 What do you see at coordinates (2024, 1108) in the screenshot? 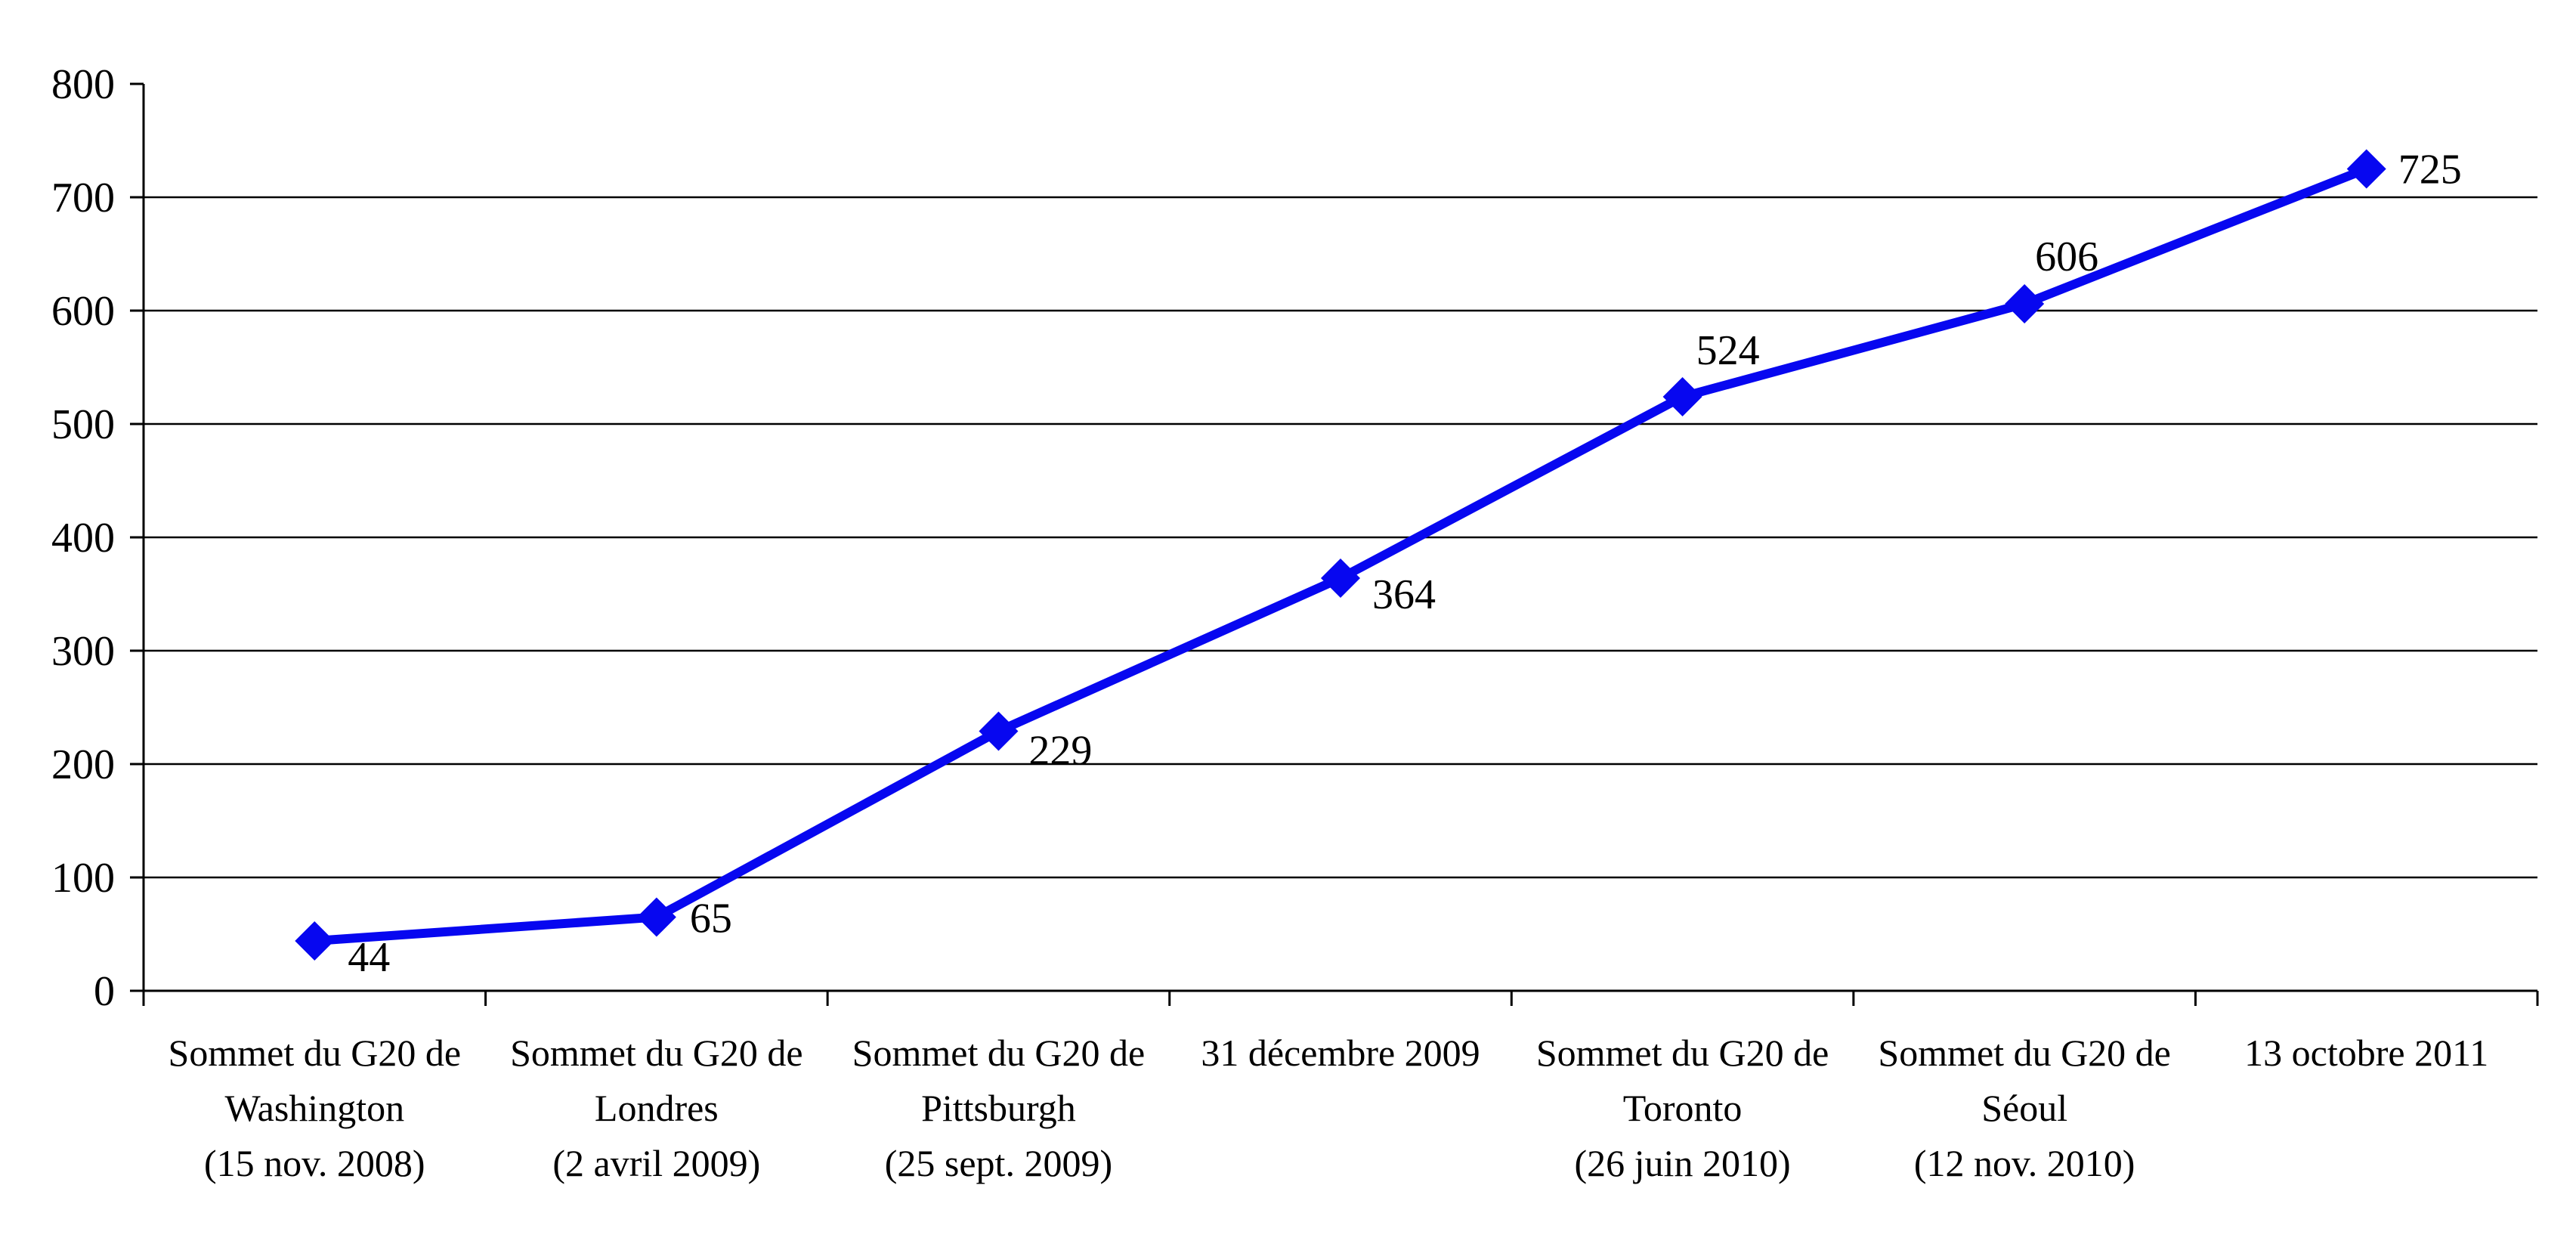
I see `x-axis-category-label: Sommet du G20 de Séoul (12 nov. 2010)` at bounding box center [2024, 1108].